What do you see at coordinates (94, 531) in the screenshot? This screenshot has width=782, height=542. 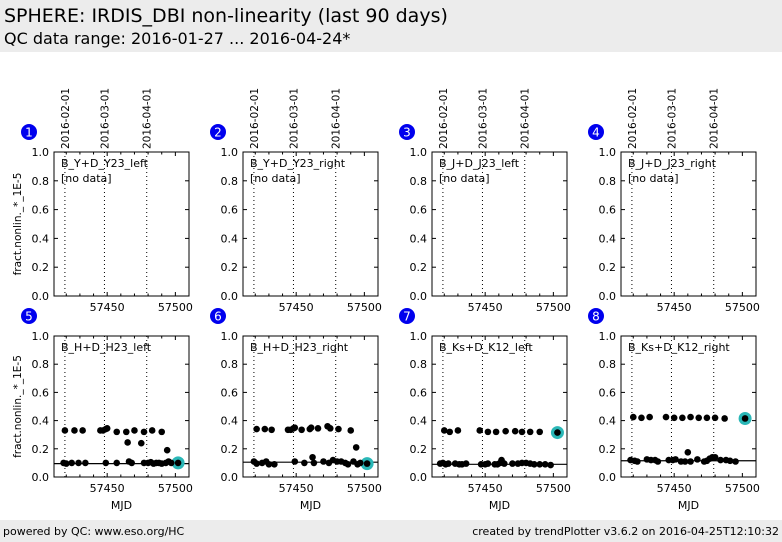 I see `powered-by-link: powered by QC: www.eso.org/HC` at bounding box center [94, 531].